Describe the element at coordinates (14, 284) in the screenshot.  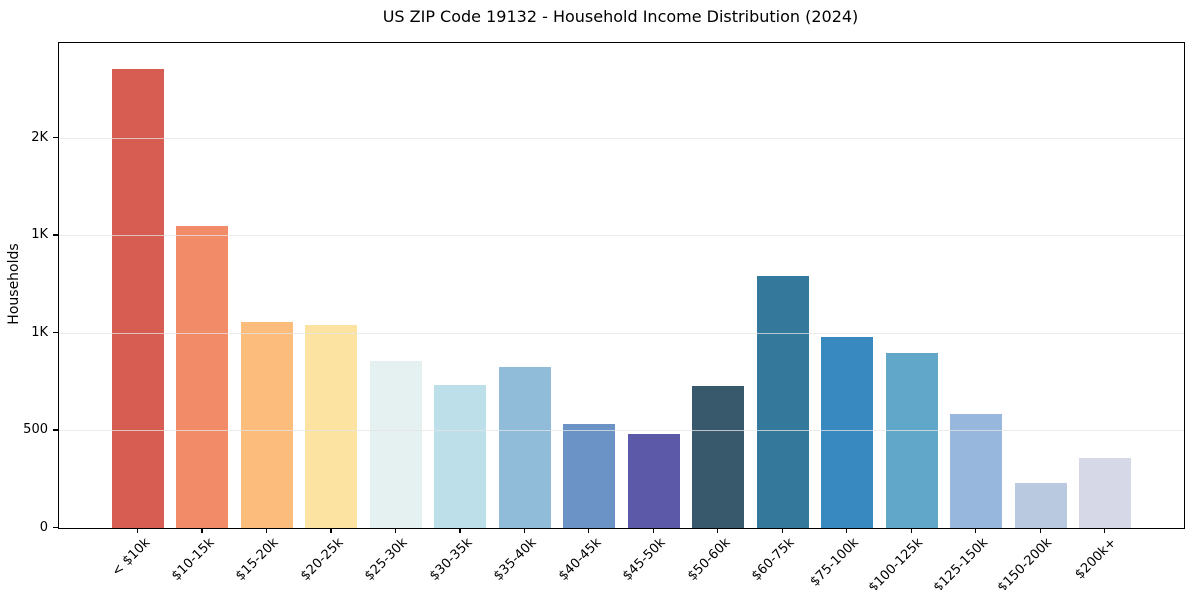
I see `y-axis-label: Households` at that location.